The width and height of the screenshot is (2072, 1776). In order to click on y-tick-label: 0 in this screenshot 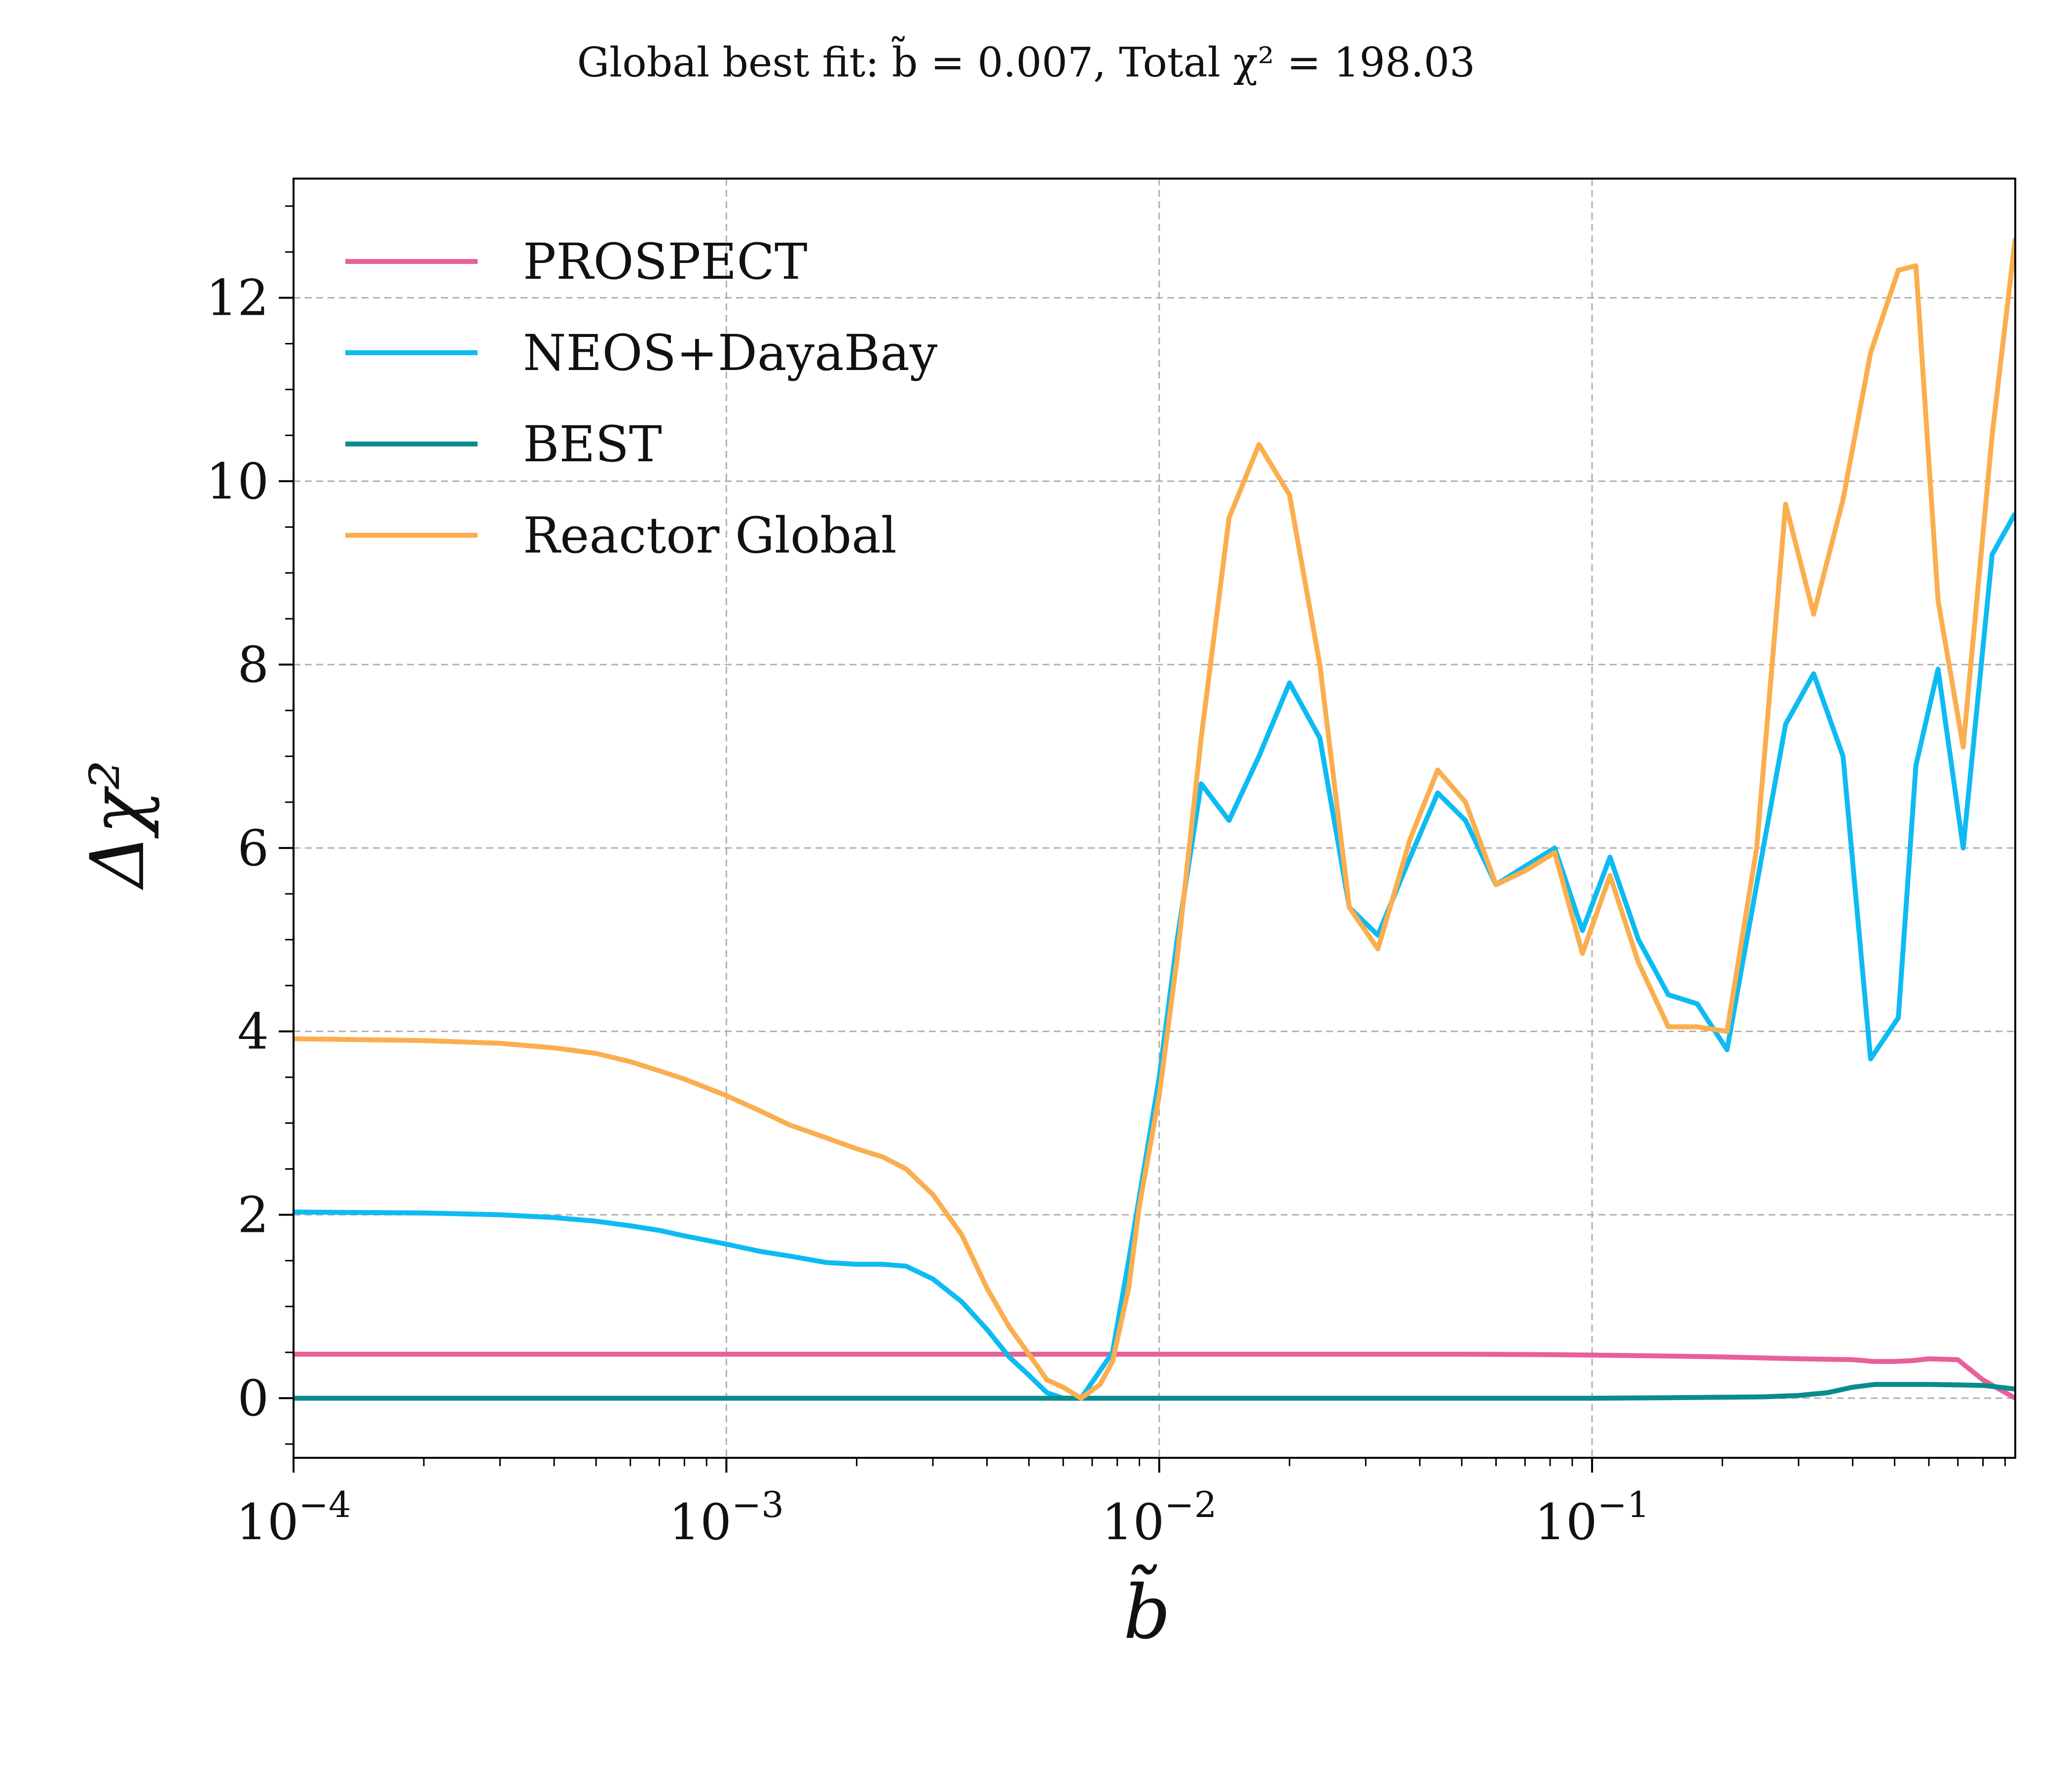, I will do `click(253, 1398)`.